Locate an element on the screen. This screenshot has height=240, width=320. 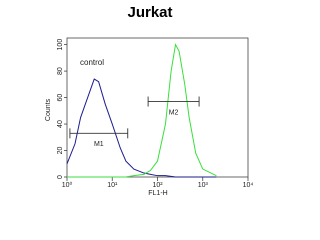
y-tick-label: 40 is located at coordinates (60, 124).